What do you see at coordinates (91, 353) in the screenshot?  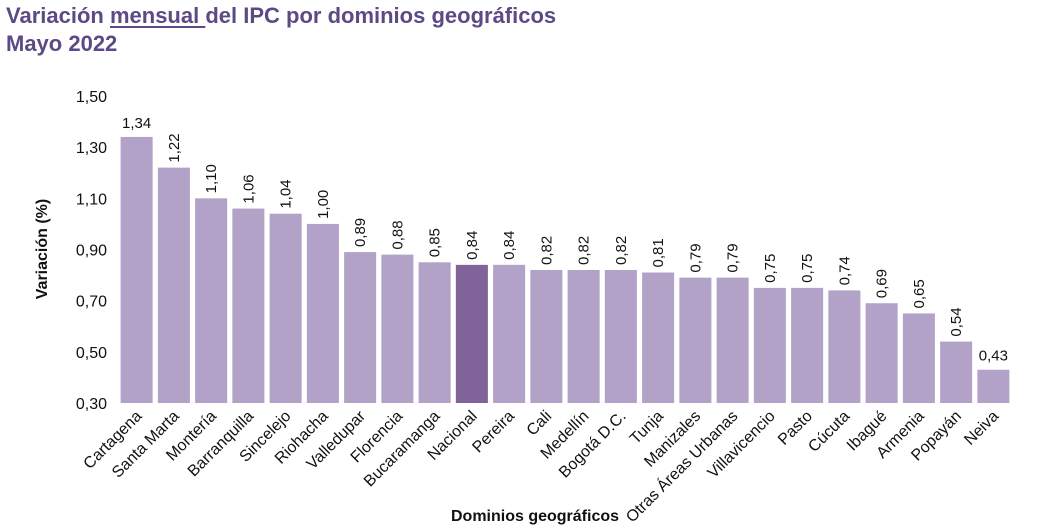 I see `y-tick-label: 0,50` at bounding box center [91, 353].